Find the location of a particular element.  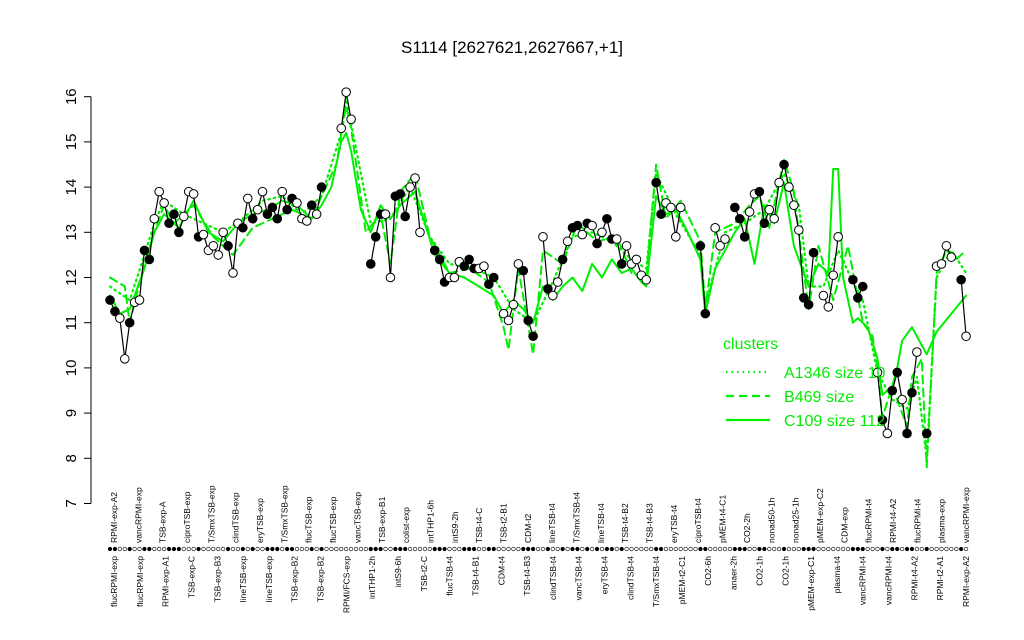

x-tick-label: CO2-1h is located at coordinates (759, 571).